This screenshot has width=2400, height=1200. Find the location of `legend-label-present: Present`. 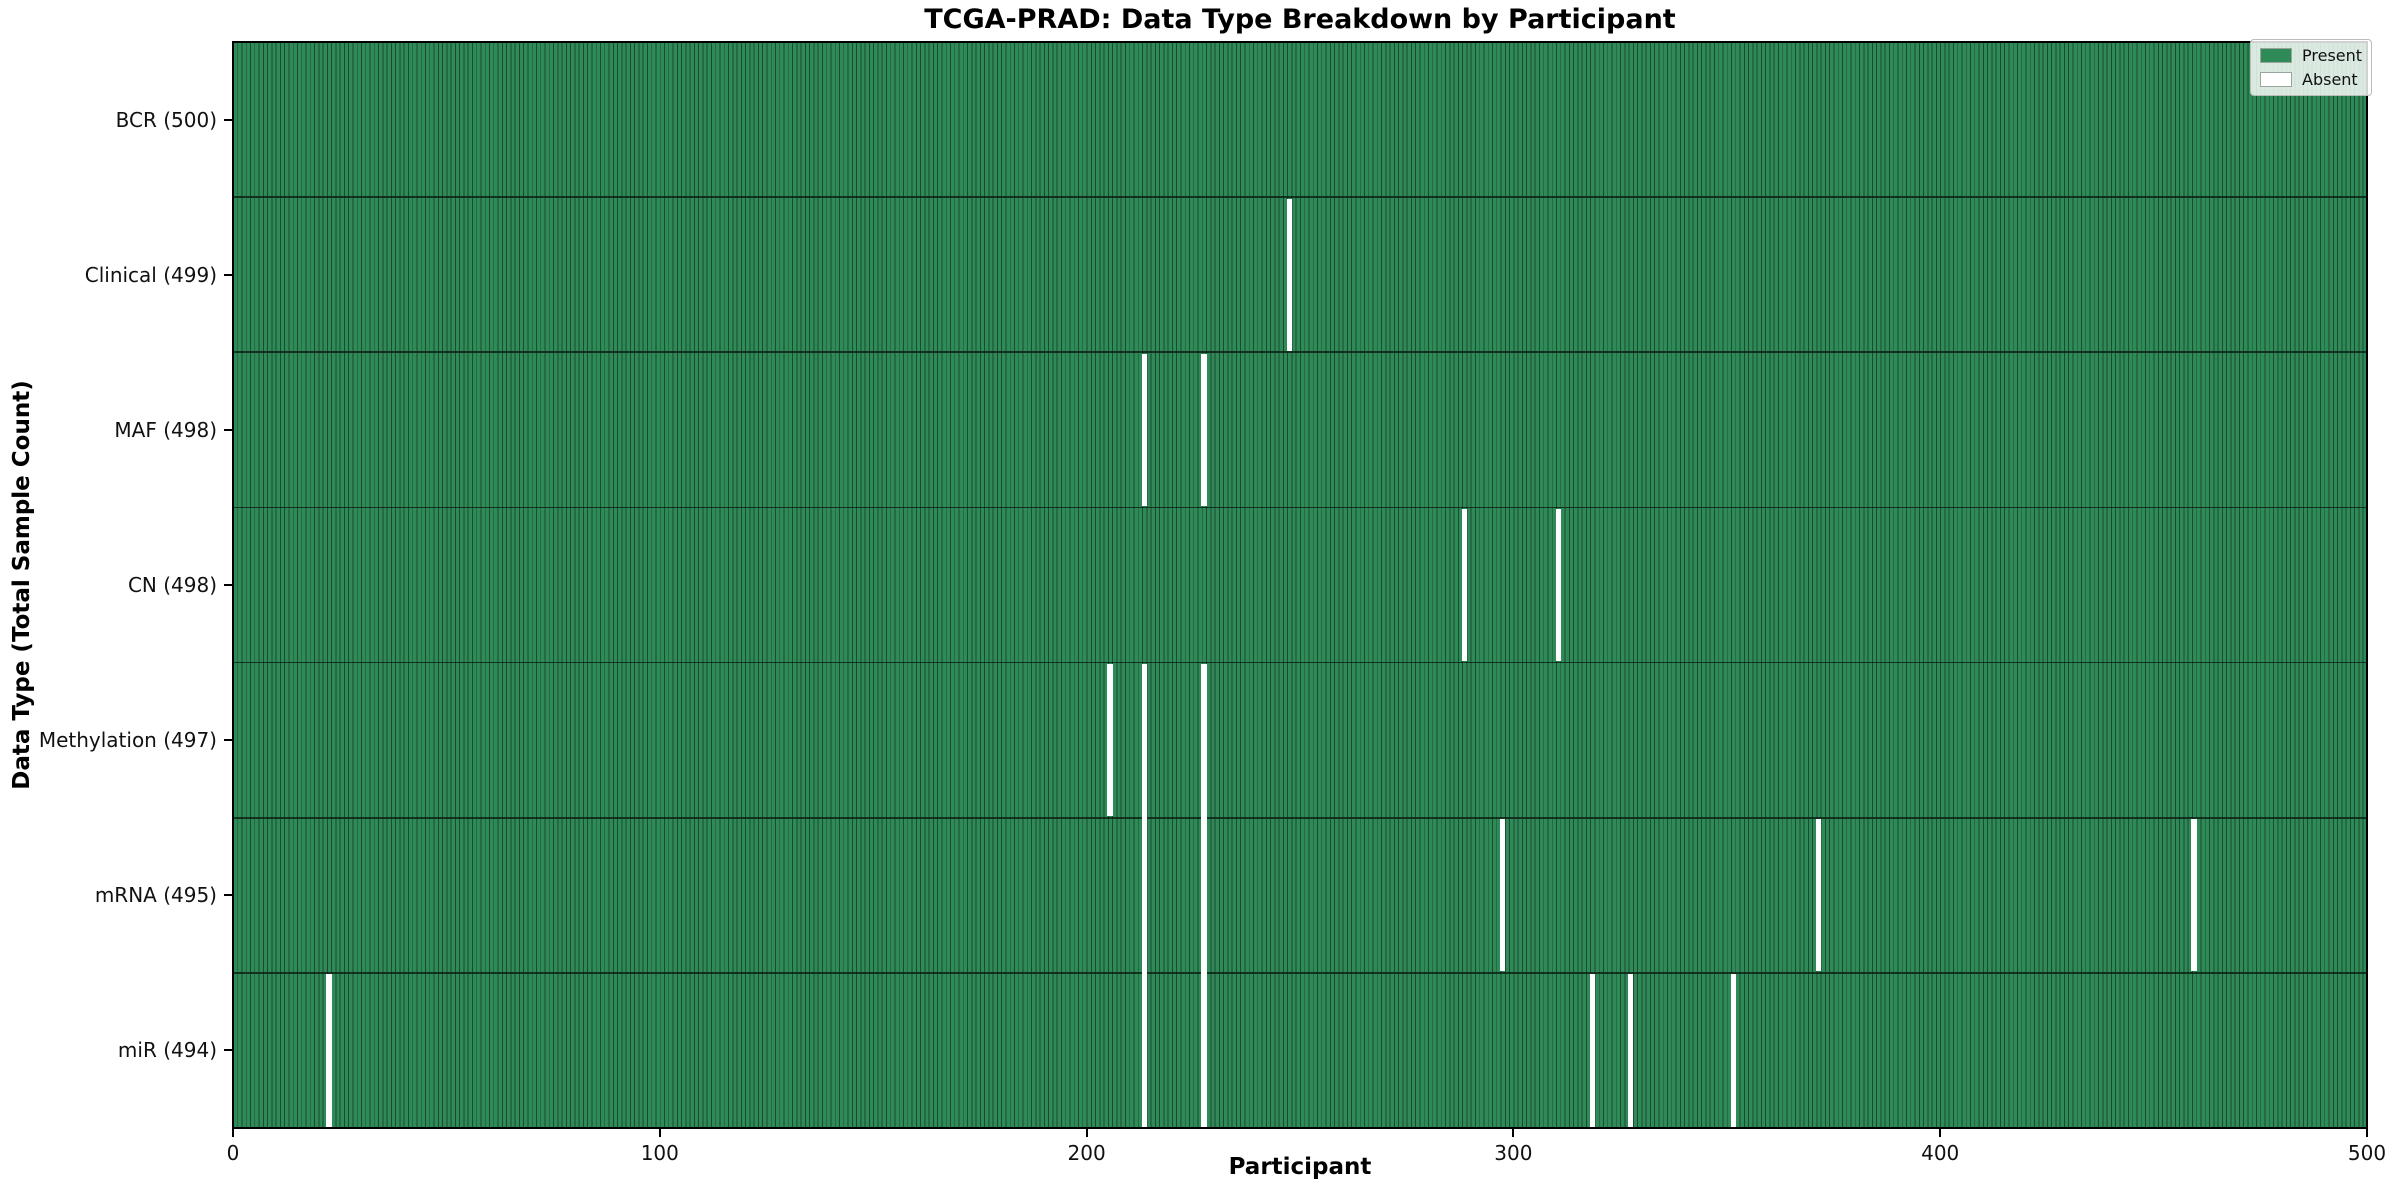

legend-label-present: Present is located at coordinates (2332, 55).